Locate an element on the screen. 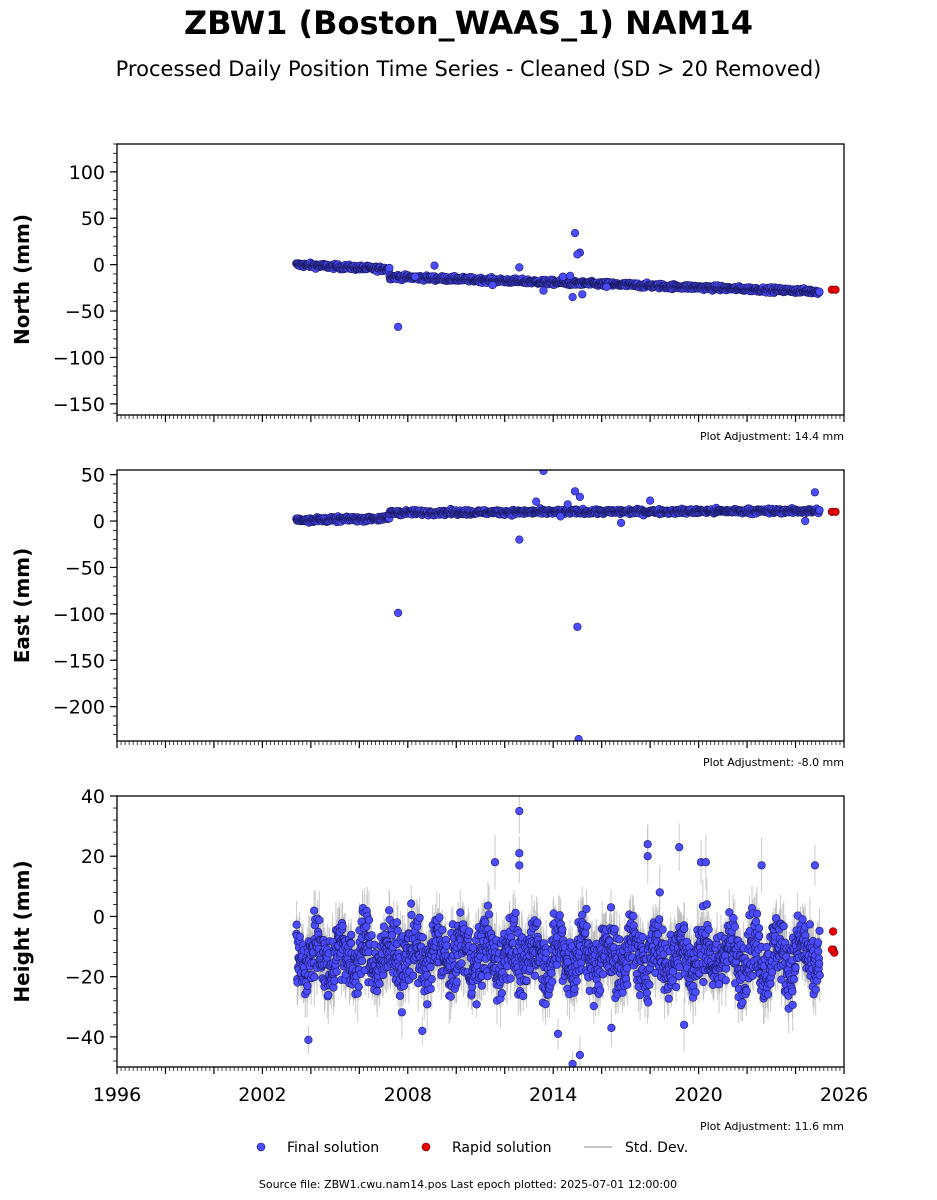 This screenshot has height=1200, width=937. y-tick-label: −200 is located at coordinates (79, 708).